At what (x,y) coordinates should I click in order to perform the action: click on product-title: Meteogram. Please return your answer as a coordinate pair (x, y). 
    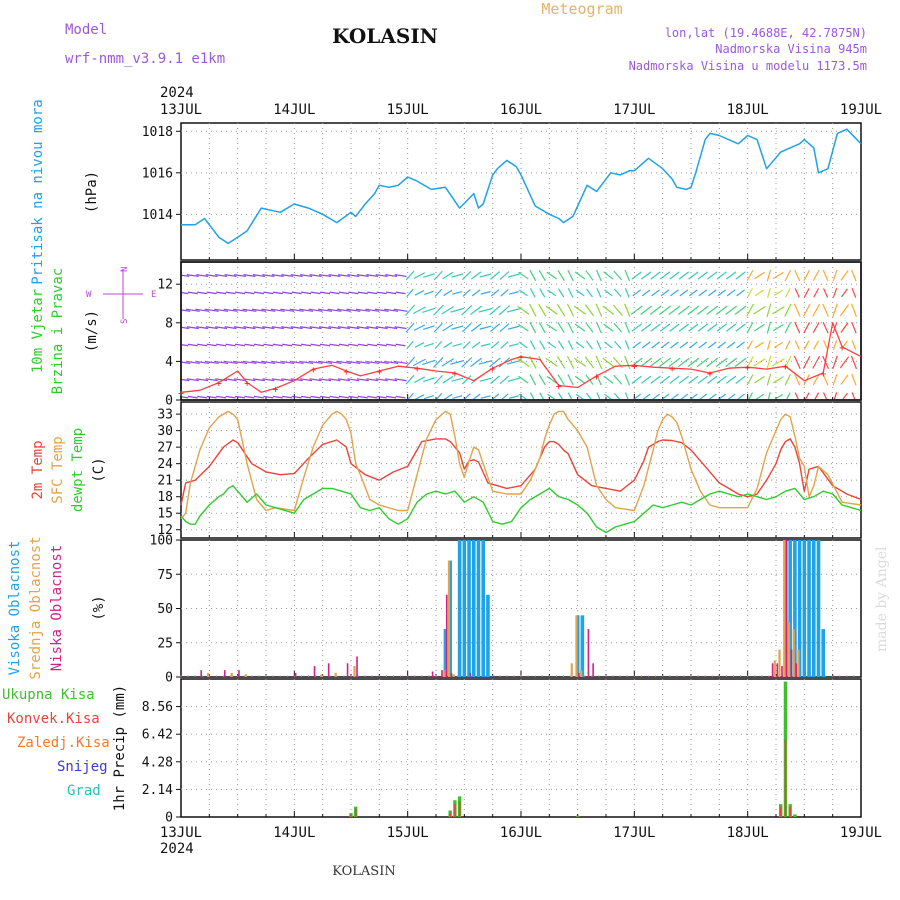
    Looking at the image, I should click on (581, 9).